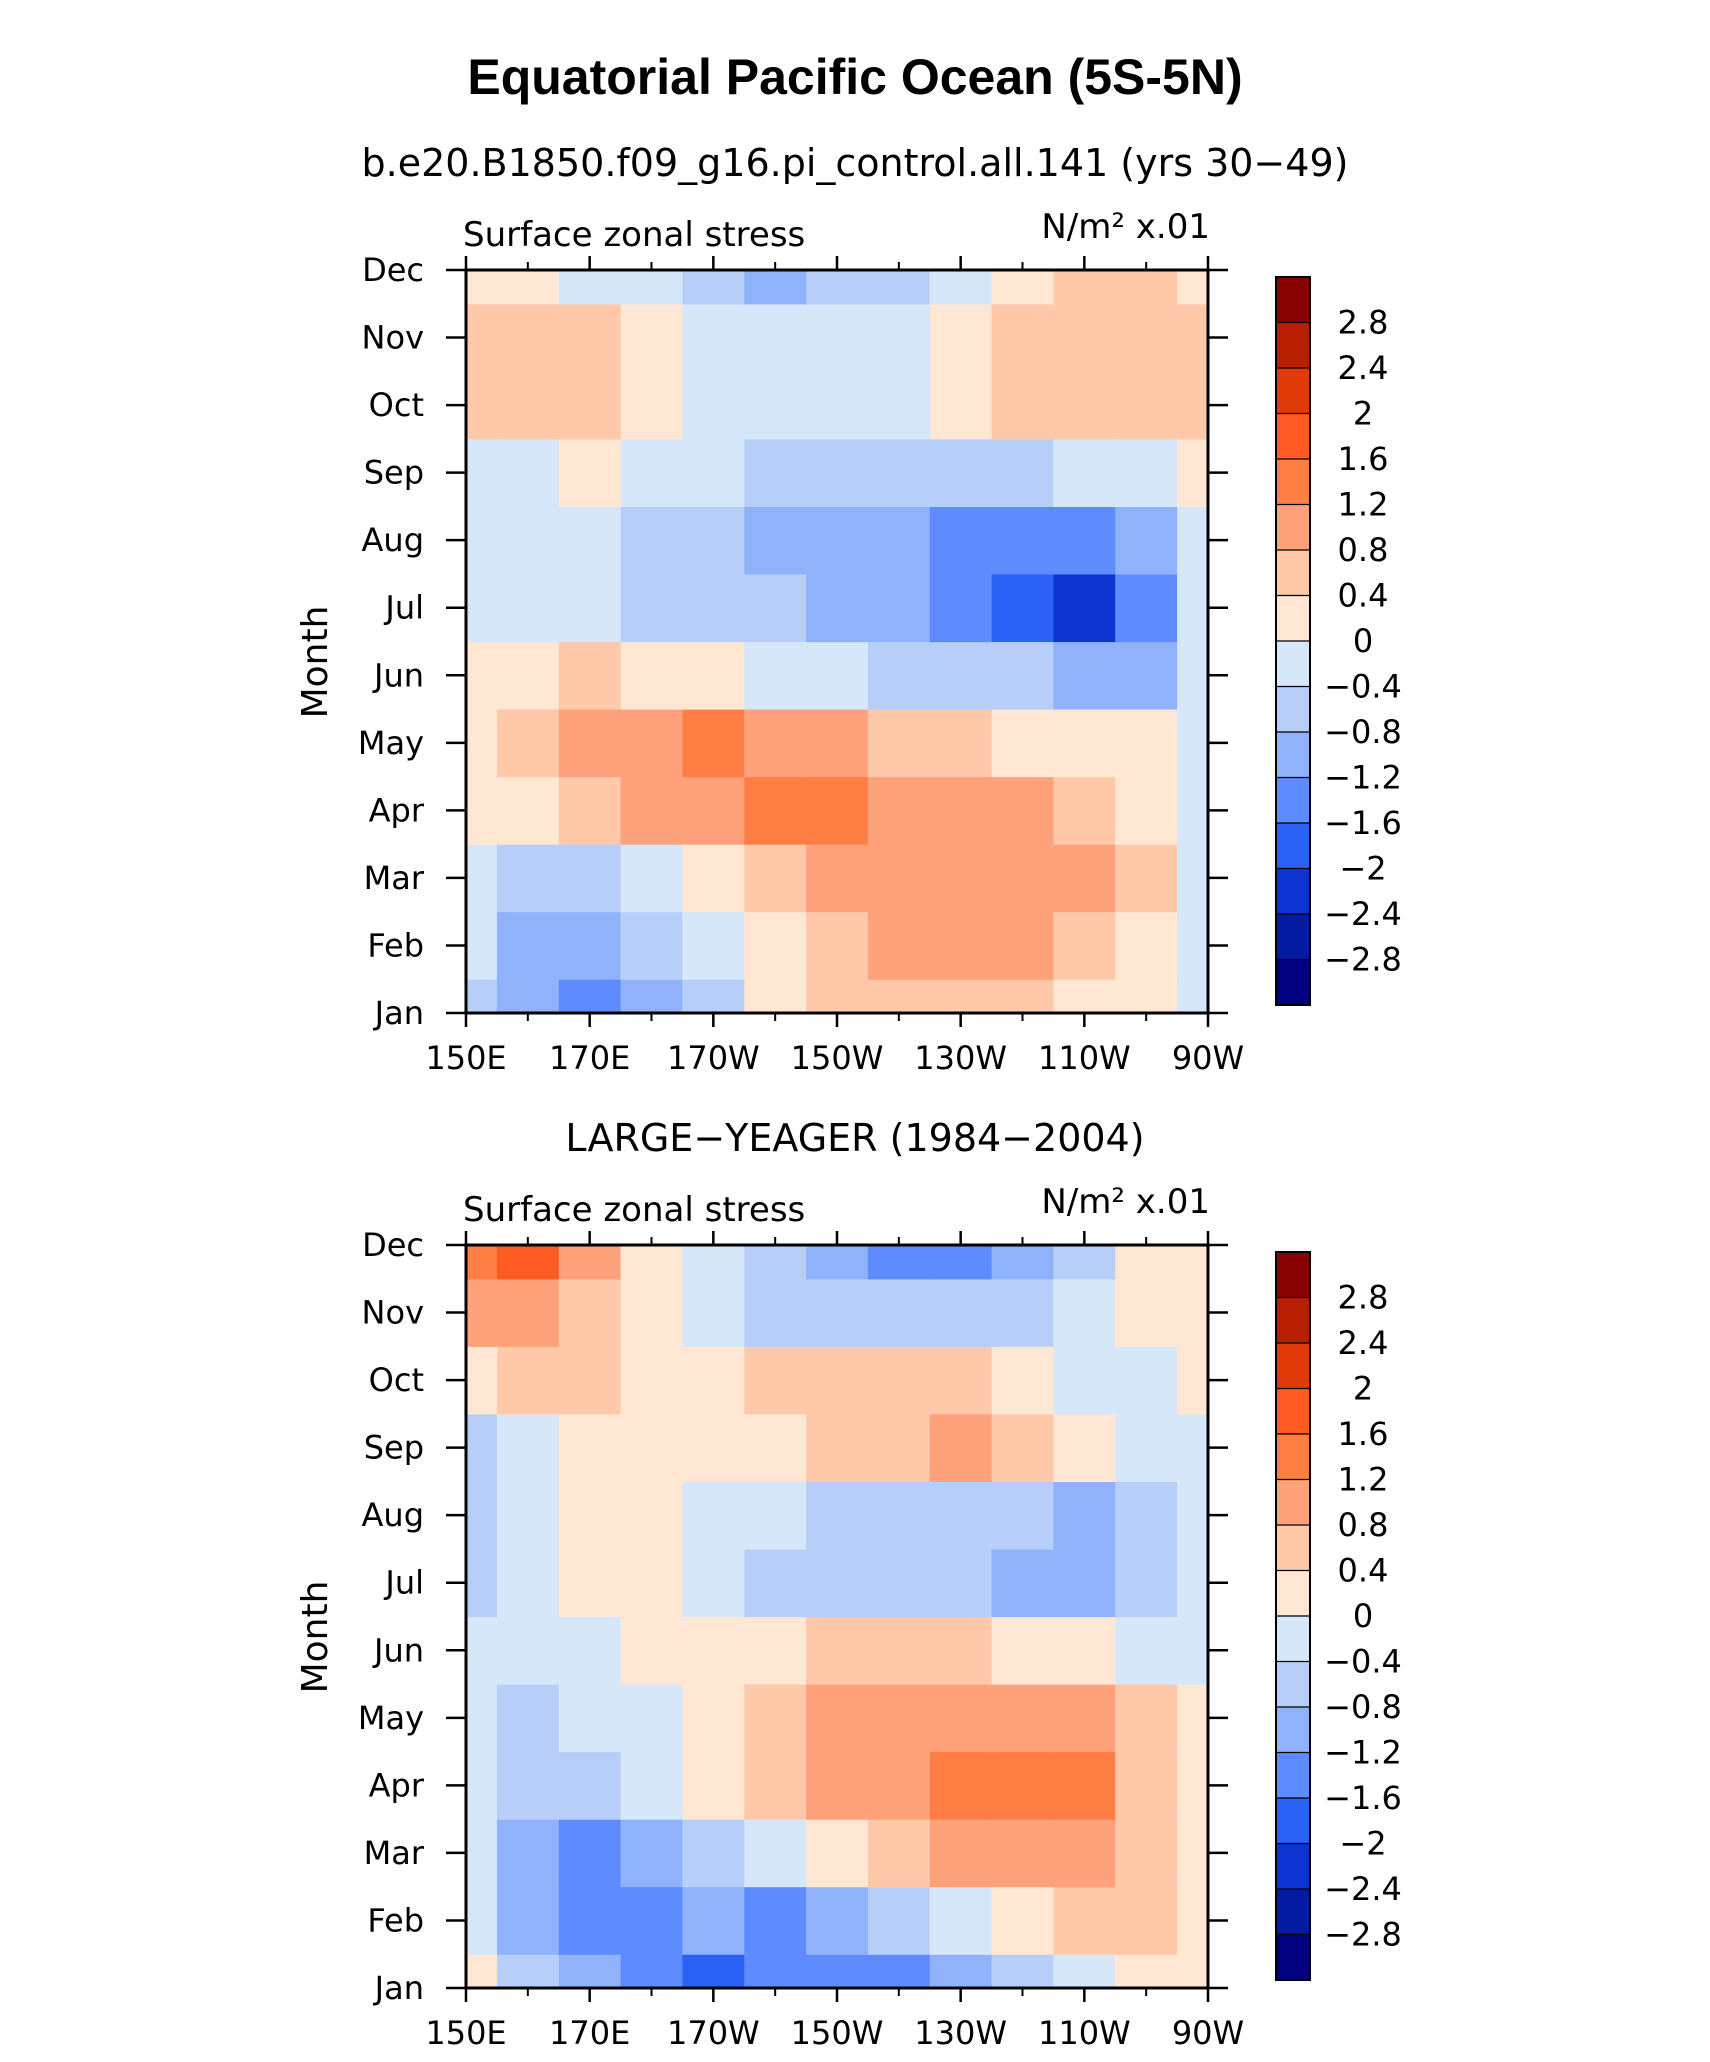 This screenshot has width=1710, height=2062. What do you see at coordinates (1363, 1343) in the screenshot?
I see `colorbar-label: 2.4` at bounding box center [1363, 1343].